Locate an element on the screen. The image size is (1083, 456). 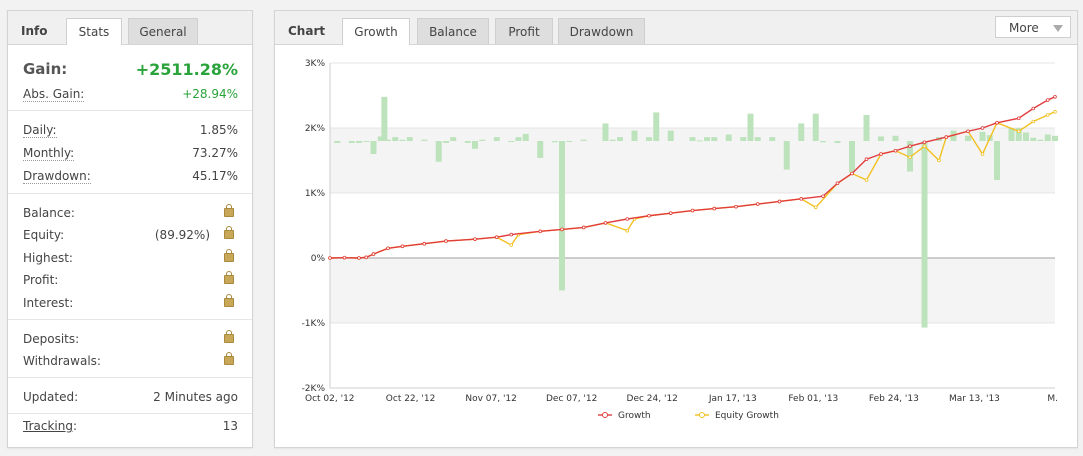
more-button: More is located at coordinates (1033, 27).